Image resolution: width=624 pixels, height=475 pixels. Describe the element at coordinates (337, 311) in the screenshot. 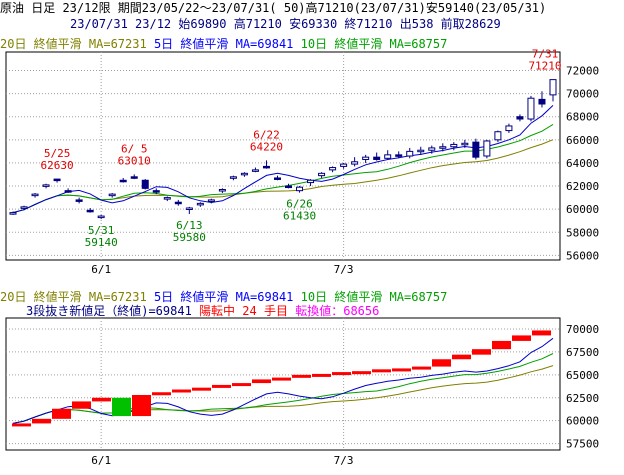

I see `turn-value: 転換値：68656` at that location.